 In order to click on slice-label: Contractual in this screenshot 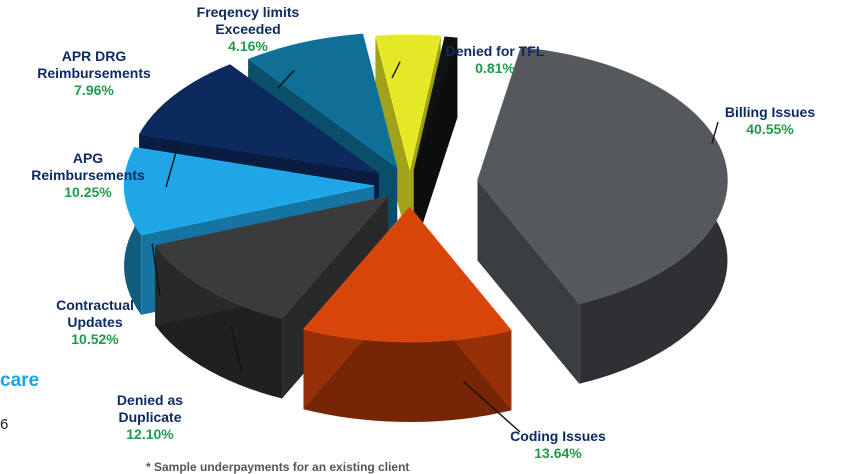, I will do `click(95, 305)`.